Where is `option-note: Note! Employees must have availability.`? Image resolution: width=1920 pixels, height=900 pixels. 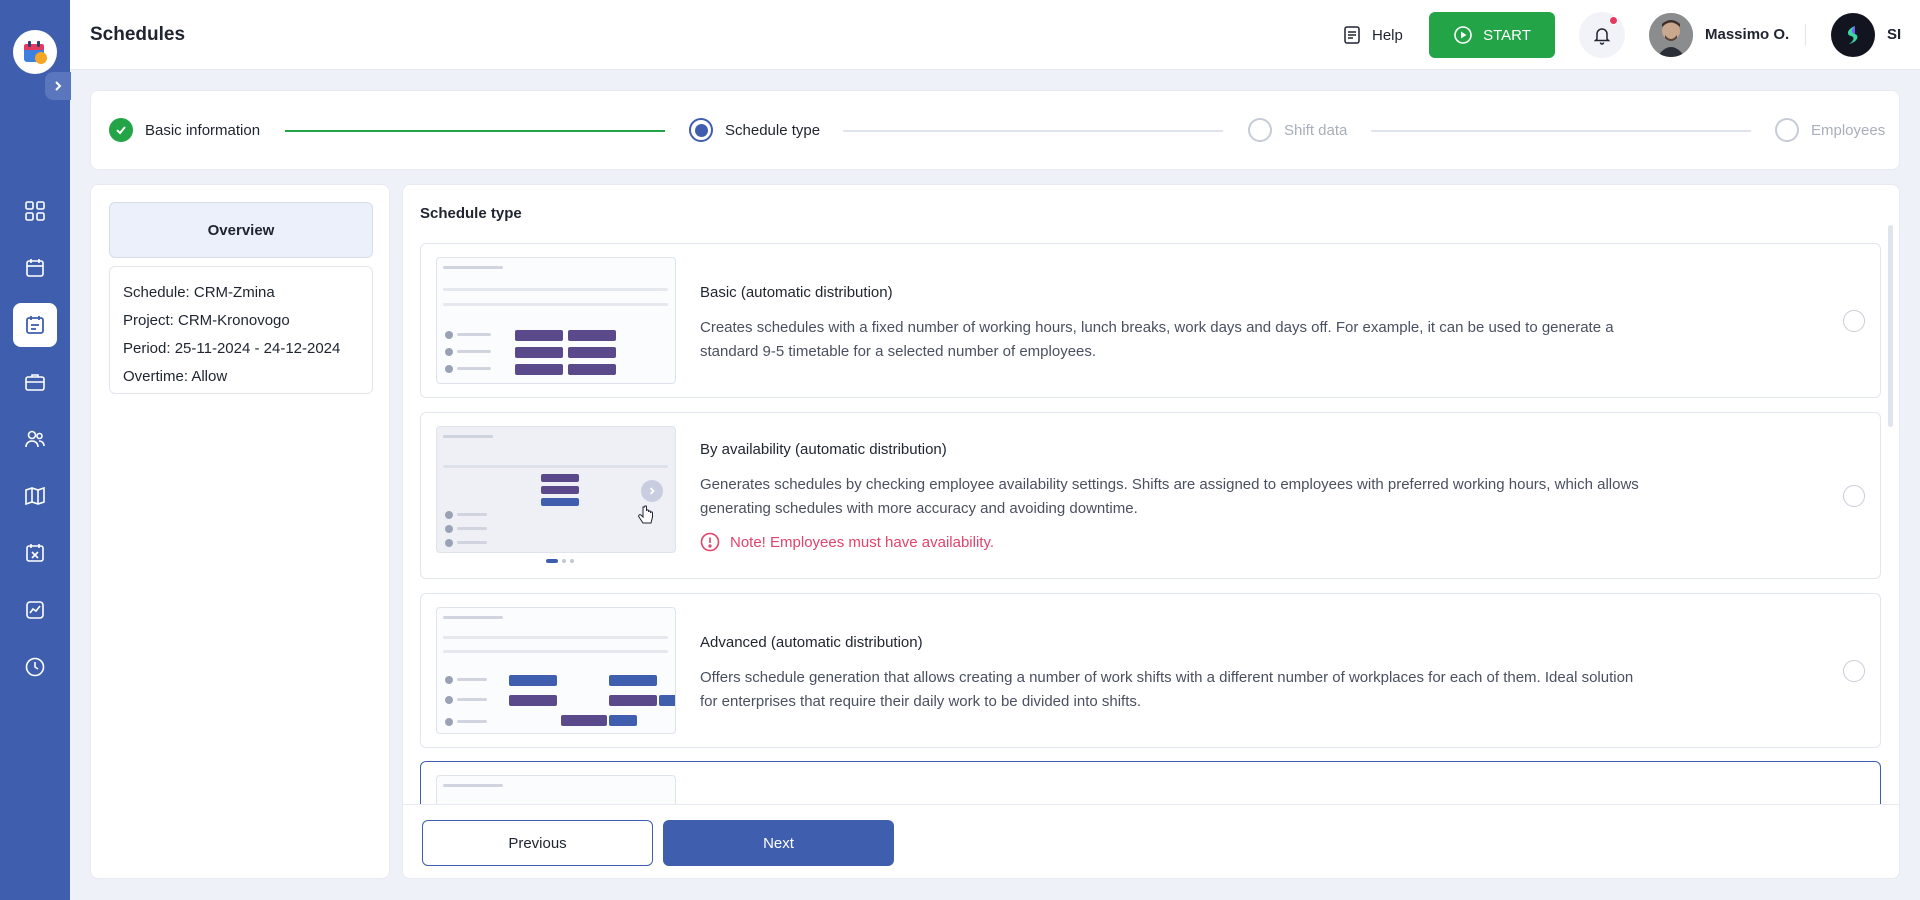
option-note: Note! Employees must have availability. is located at coordinates (862, 542).